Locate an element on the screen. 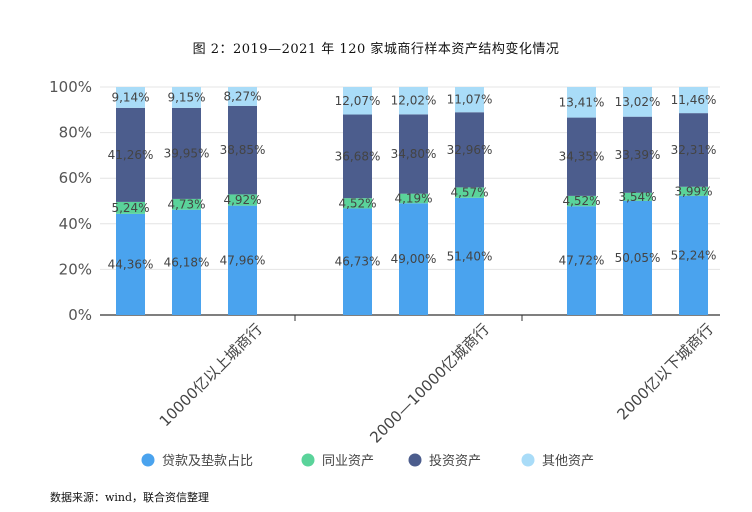  data-label: 41,26% is located at coordinates (131, 155).